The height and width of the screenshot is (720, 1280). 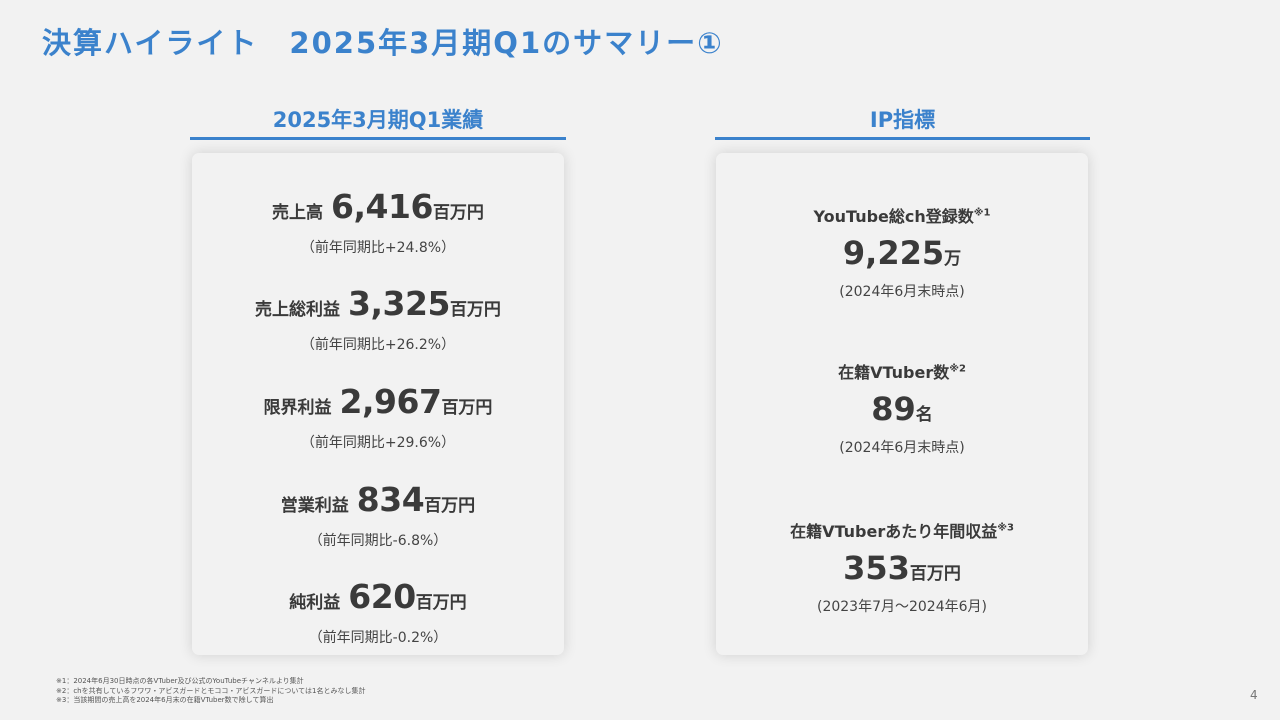 What do you see at coordinates (383, 43) in the screenshot?
I see `slide-title: 決算ハイライト 2025年3月期Q1のサマリー①` at bounding box center [383, 43].